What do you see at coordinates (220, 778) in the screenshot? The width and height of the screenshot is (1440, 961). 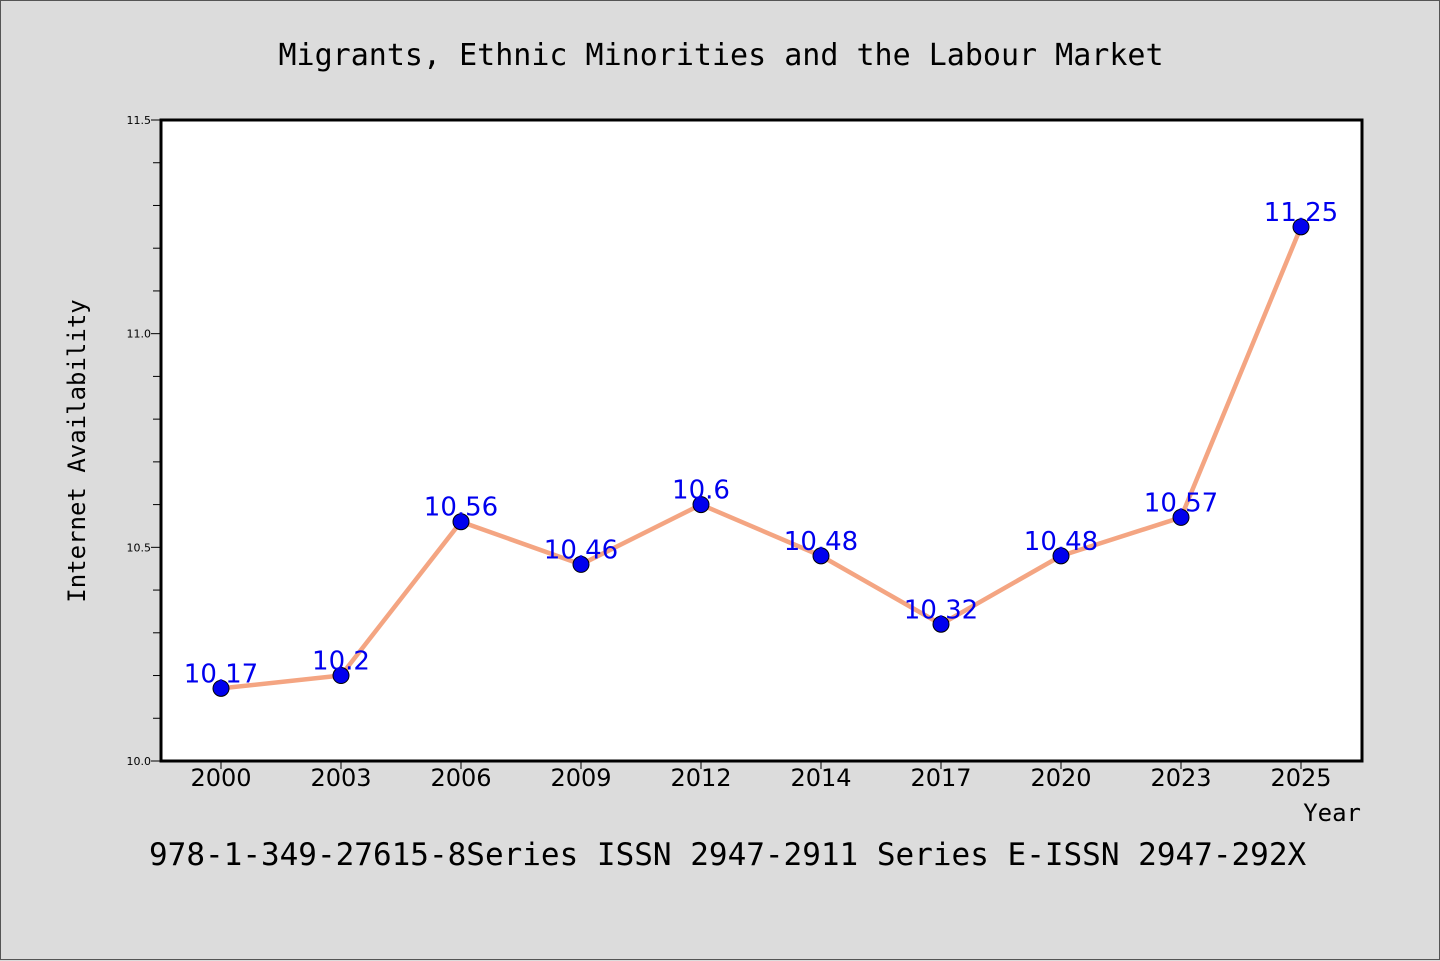 I see `x-tick-label: 2000` at bounding box center [220, 778].